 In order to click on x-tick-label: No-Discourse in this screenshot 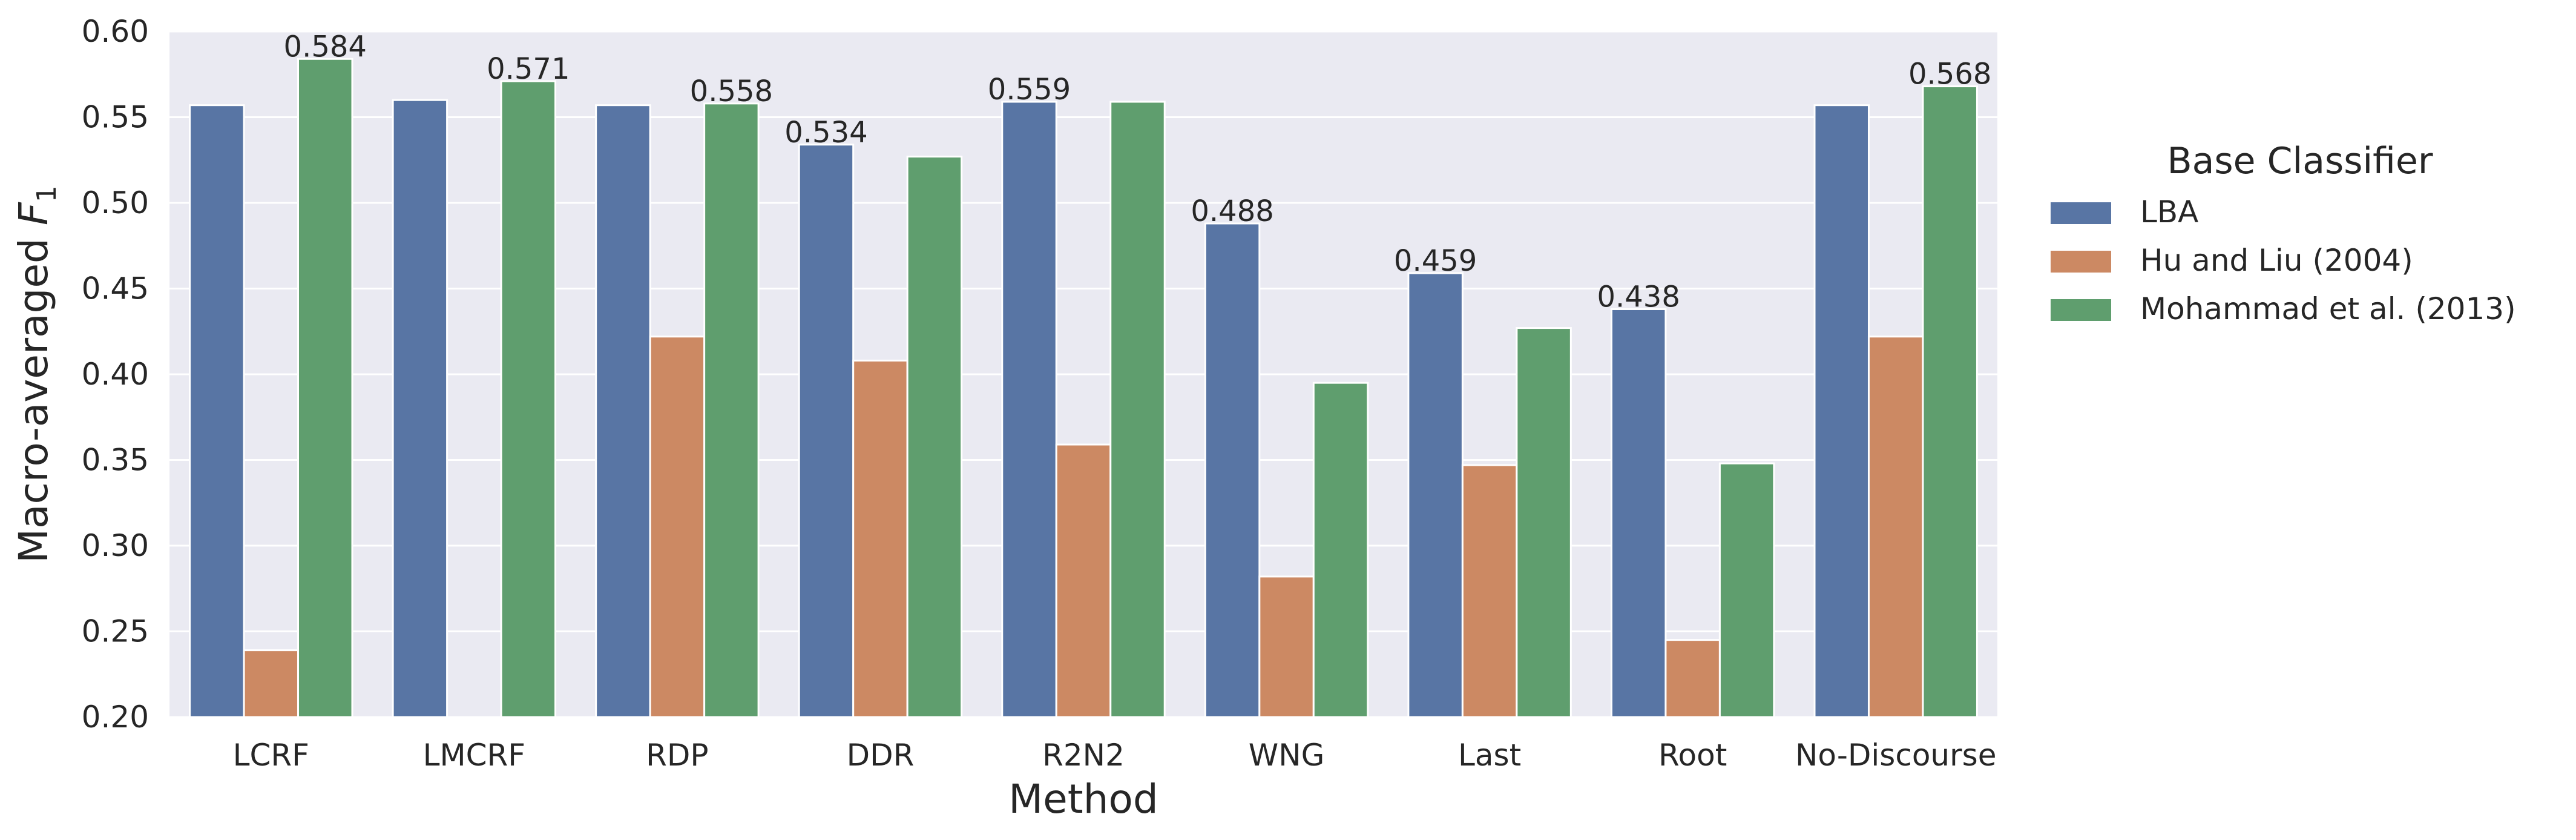, I will do `click(1896, 755)`.